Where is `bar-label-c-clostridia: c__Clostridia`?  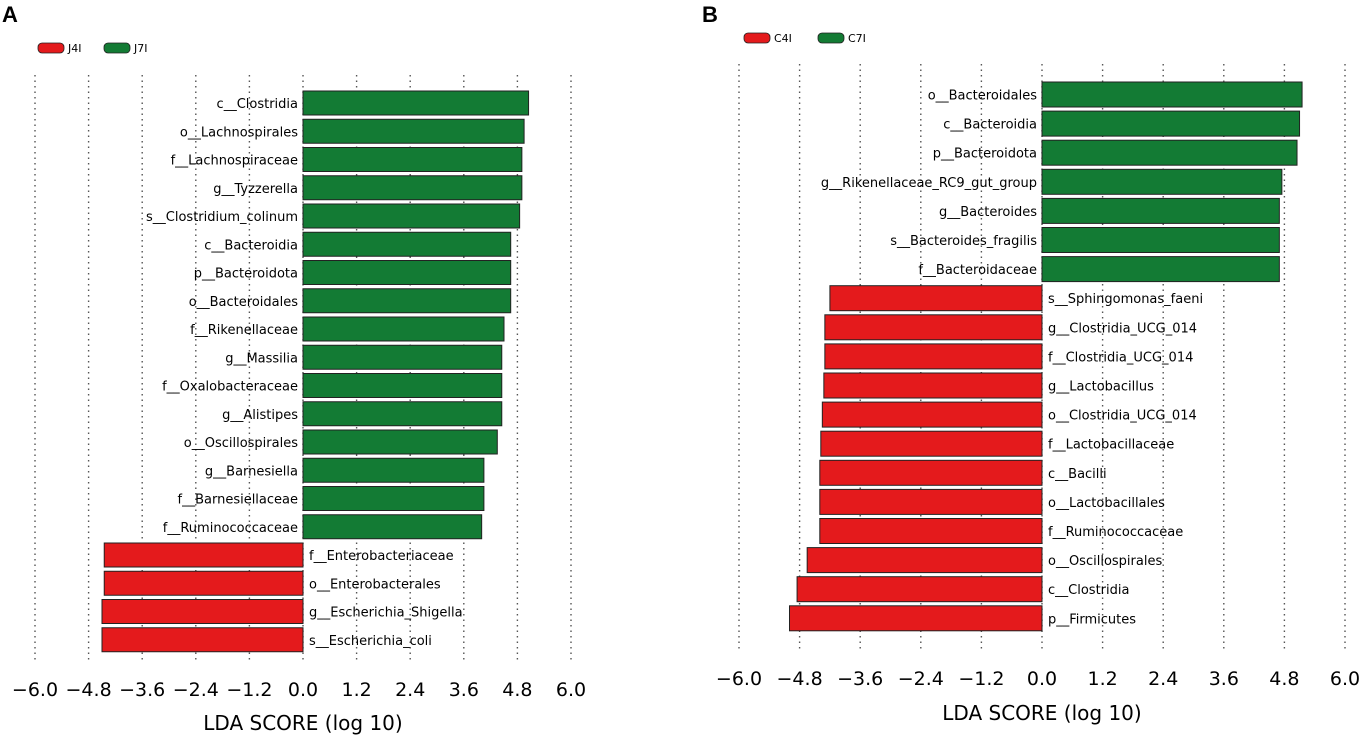 bar-label-c-clostridia: c__Clostridia is located at coordinates (1088, 590).